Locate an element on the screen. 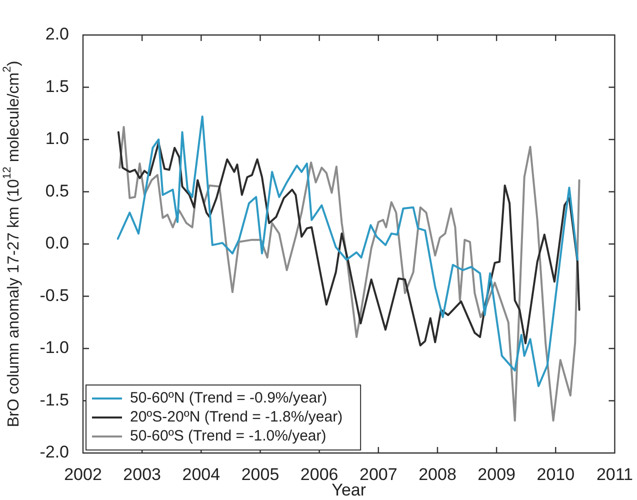 This screenshot has width=637, height=500. y-tick-label: -0.5 is located at coordinates (54, 295).